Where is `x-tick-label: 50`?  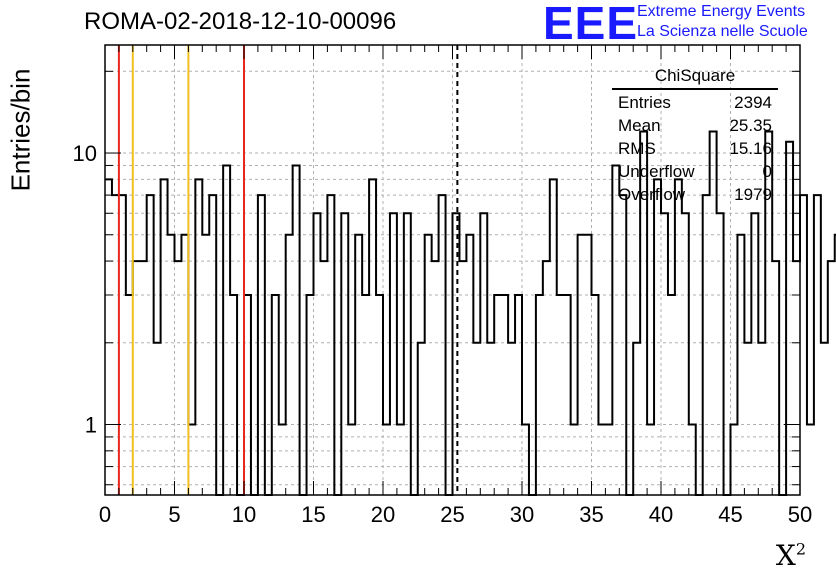 x-tick-label: 50 is located at coordinates (800, 514).